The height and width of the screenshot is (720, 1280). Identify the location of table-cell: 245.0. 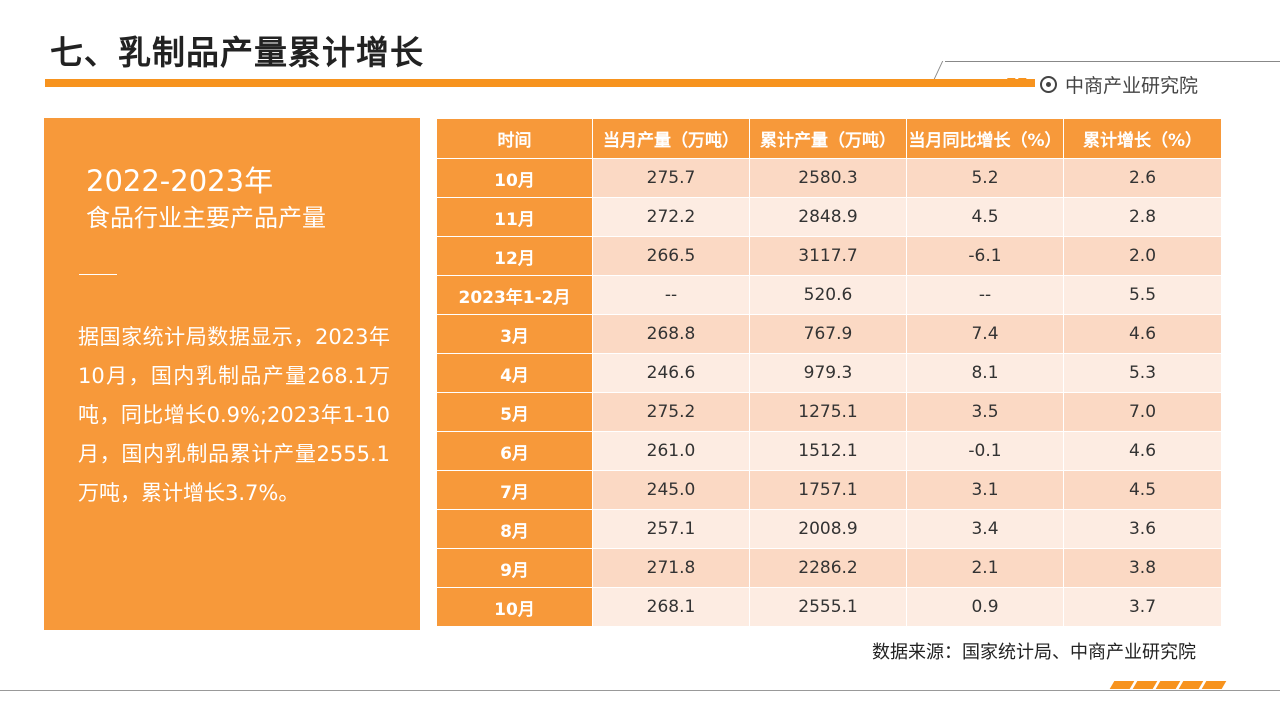
(671, 490).